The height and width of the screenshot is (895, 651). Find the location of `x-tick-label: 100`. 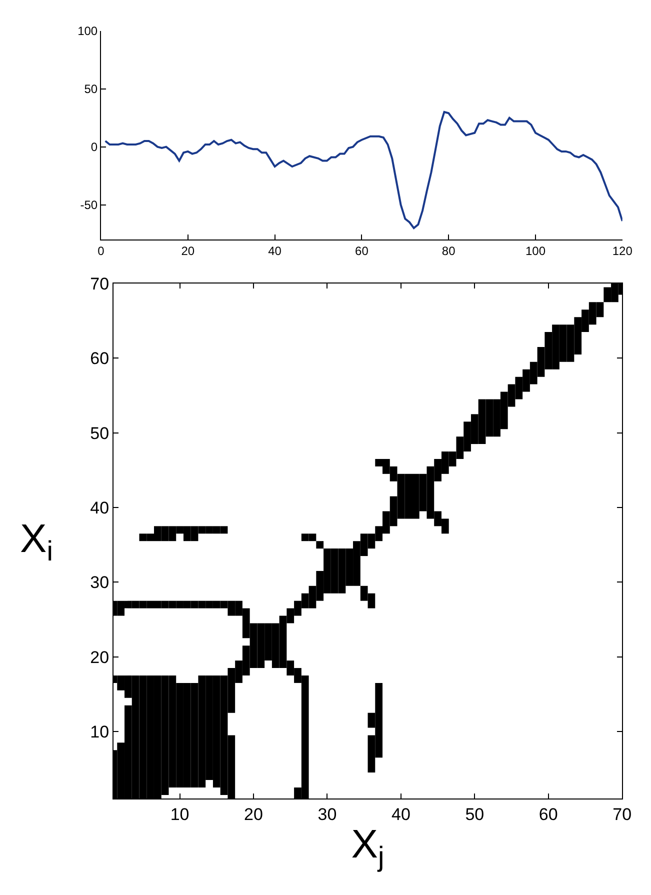

x-tick-label: 100 is located at coordinates (535, 251).